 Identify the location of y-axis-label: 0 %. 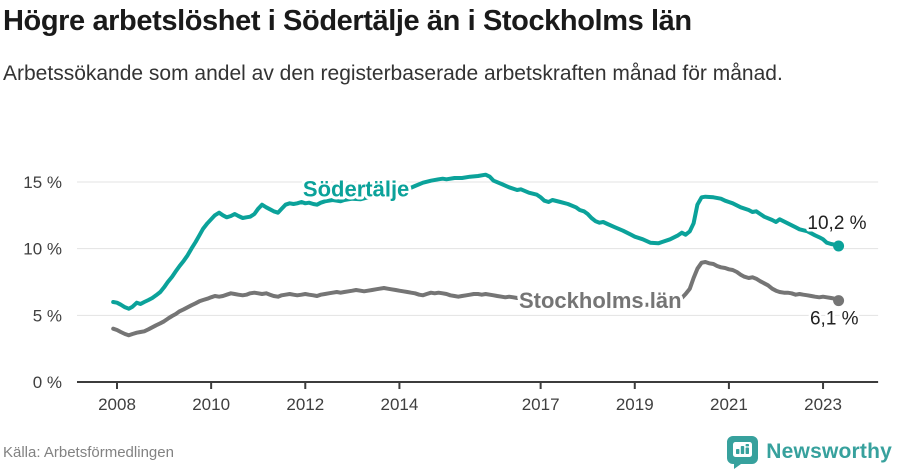
(47, 382).